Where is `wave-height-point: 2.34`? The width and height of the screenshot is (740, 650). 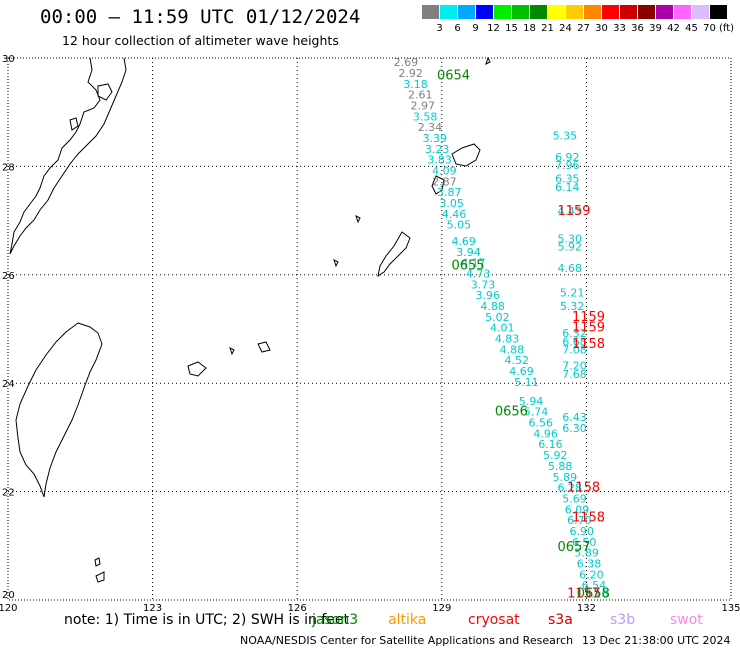
wave-height-point: 2.34 is located at coordinates (430, 127).